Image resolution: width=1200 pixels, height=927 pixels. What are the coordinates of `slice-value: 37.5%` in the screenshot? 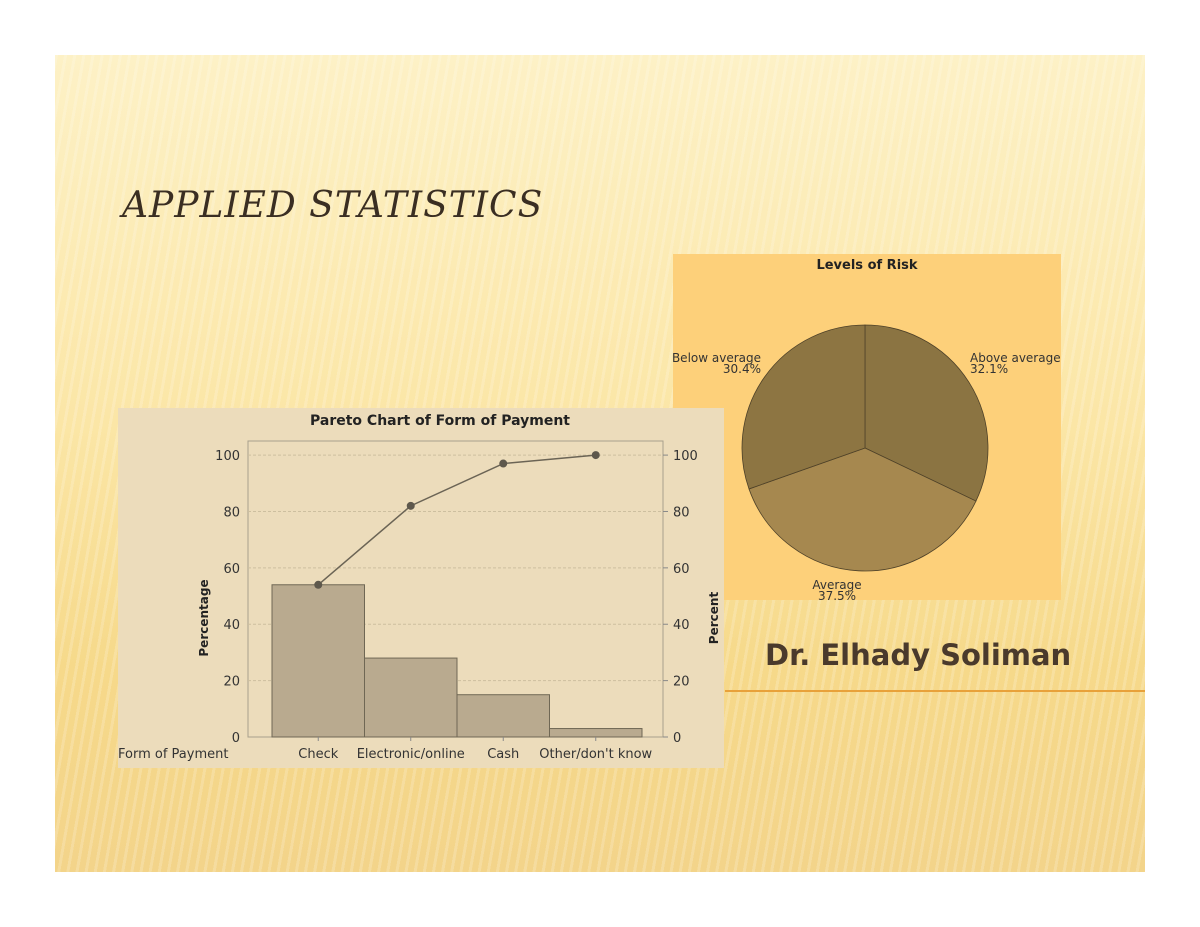 It's located at (837, 594).